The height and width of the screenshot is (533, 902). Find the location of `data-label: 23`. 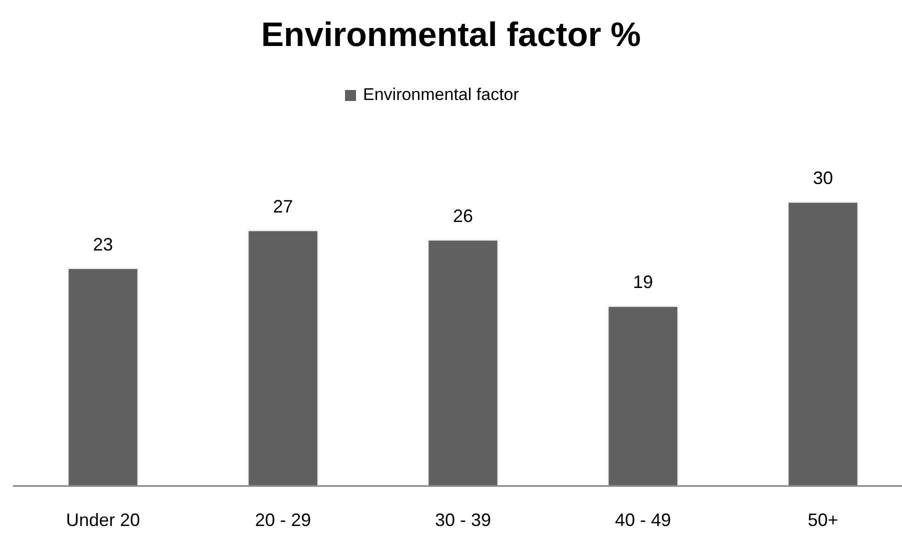

data-label: 23 is located at coordinates (103, 244).